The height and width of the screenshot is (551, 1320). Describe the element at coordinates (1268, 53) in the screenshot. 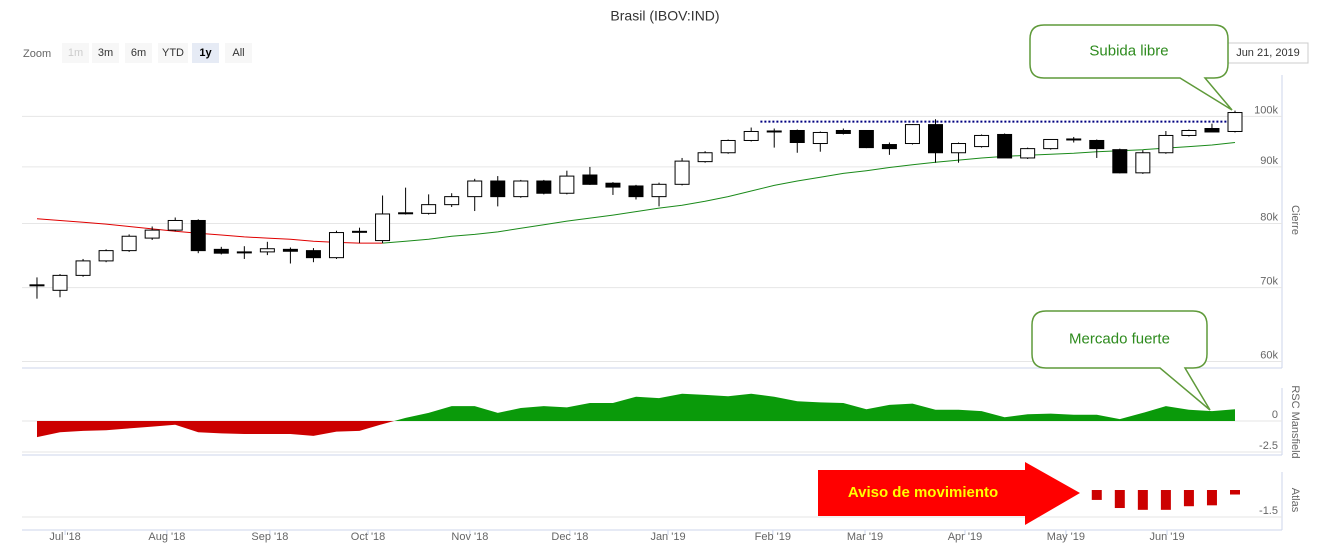

I see `date-text: Jun 21, 2019` at that location.